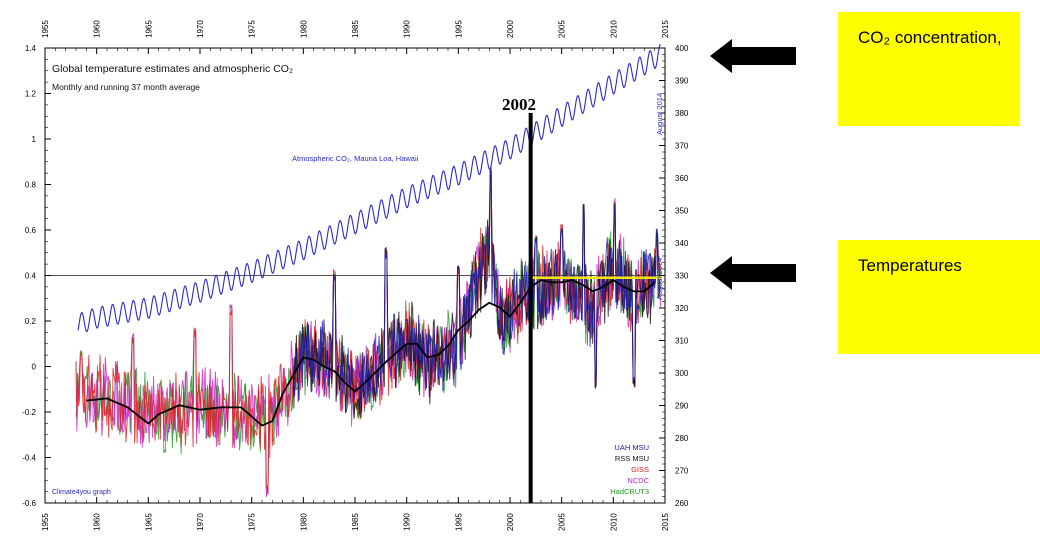 This screenshot has width=1040, height=540. Describe the element at coordinates (355, 29) in the screenshot. I see `x-tick-label-top: 1985` at that location.